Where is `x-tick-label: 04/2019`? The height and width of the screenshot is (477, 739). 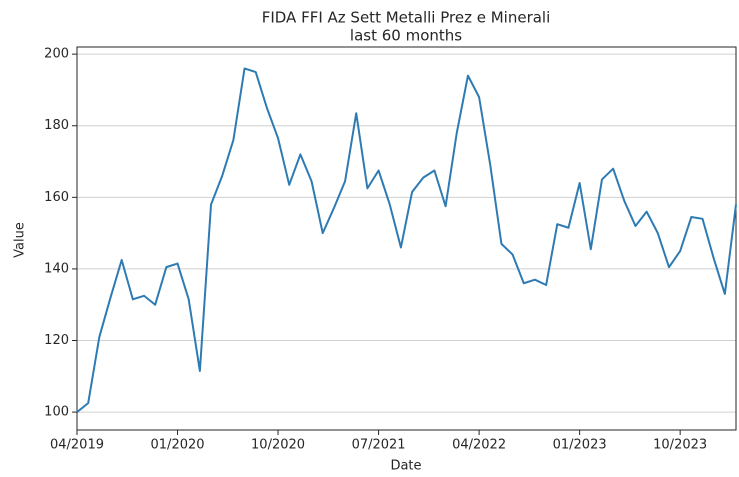 x-tick-label: 04/2019 is located at coordinates (77, 445).